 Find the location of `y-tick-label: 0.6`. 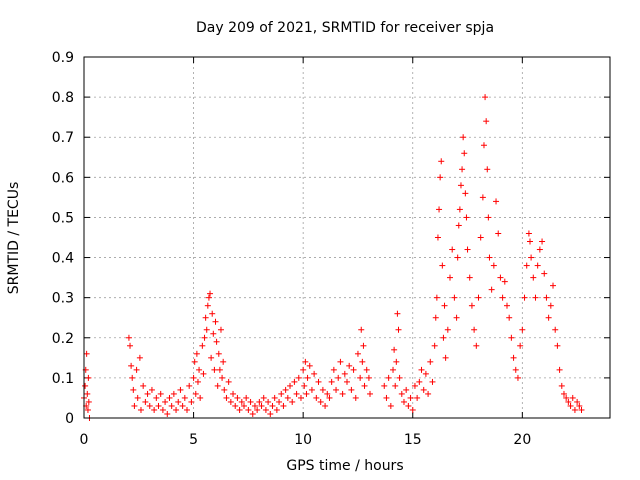

y-tick-label: 0.6 is located at coordinates (63, 178).